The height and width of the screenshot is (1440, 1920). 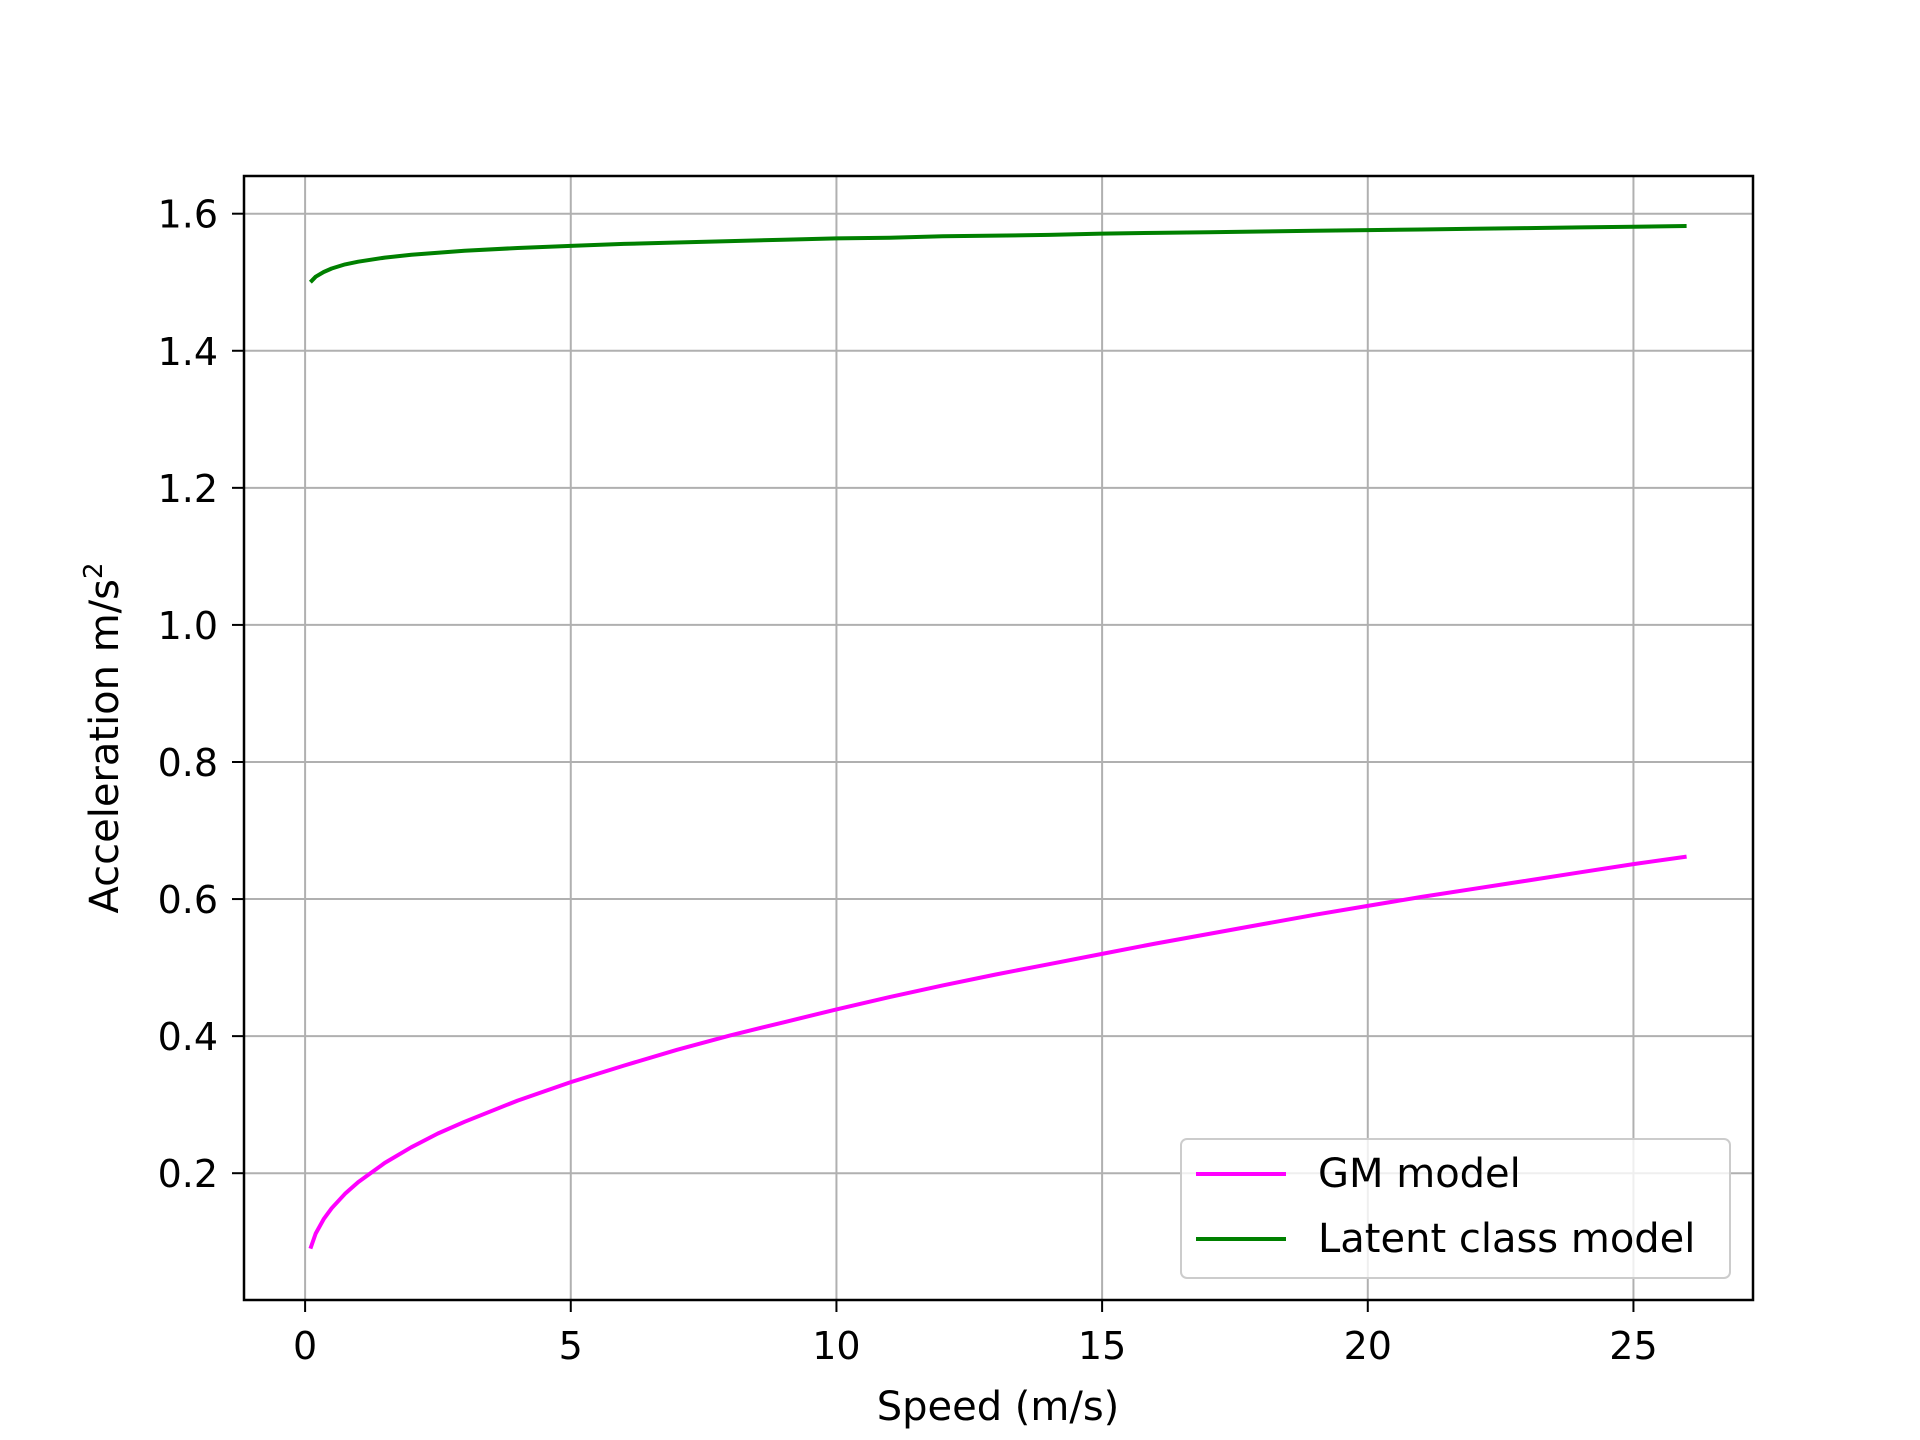 I want to click on x-tick-label: 0, so click(x=305, y=1346).